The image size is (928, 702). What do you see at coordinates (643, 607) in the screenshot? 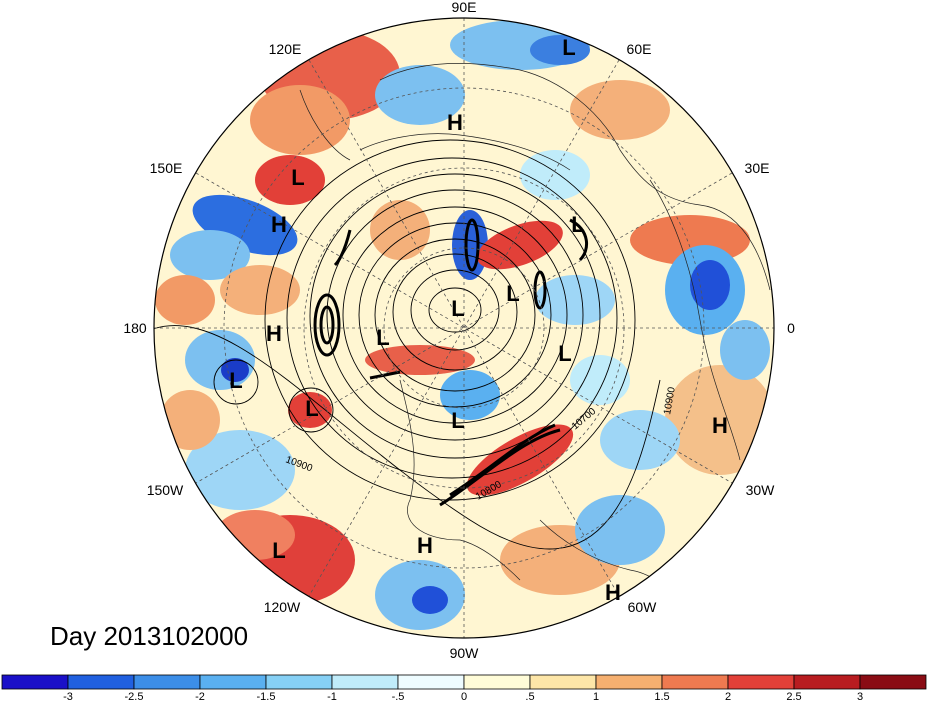
I see `lon-label-60W: 60W` at bounding box center [643, 607].